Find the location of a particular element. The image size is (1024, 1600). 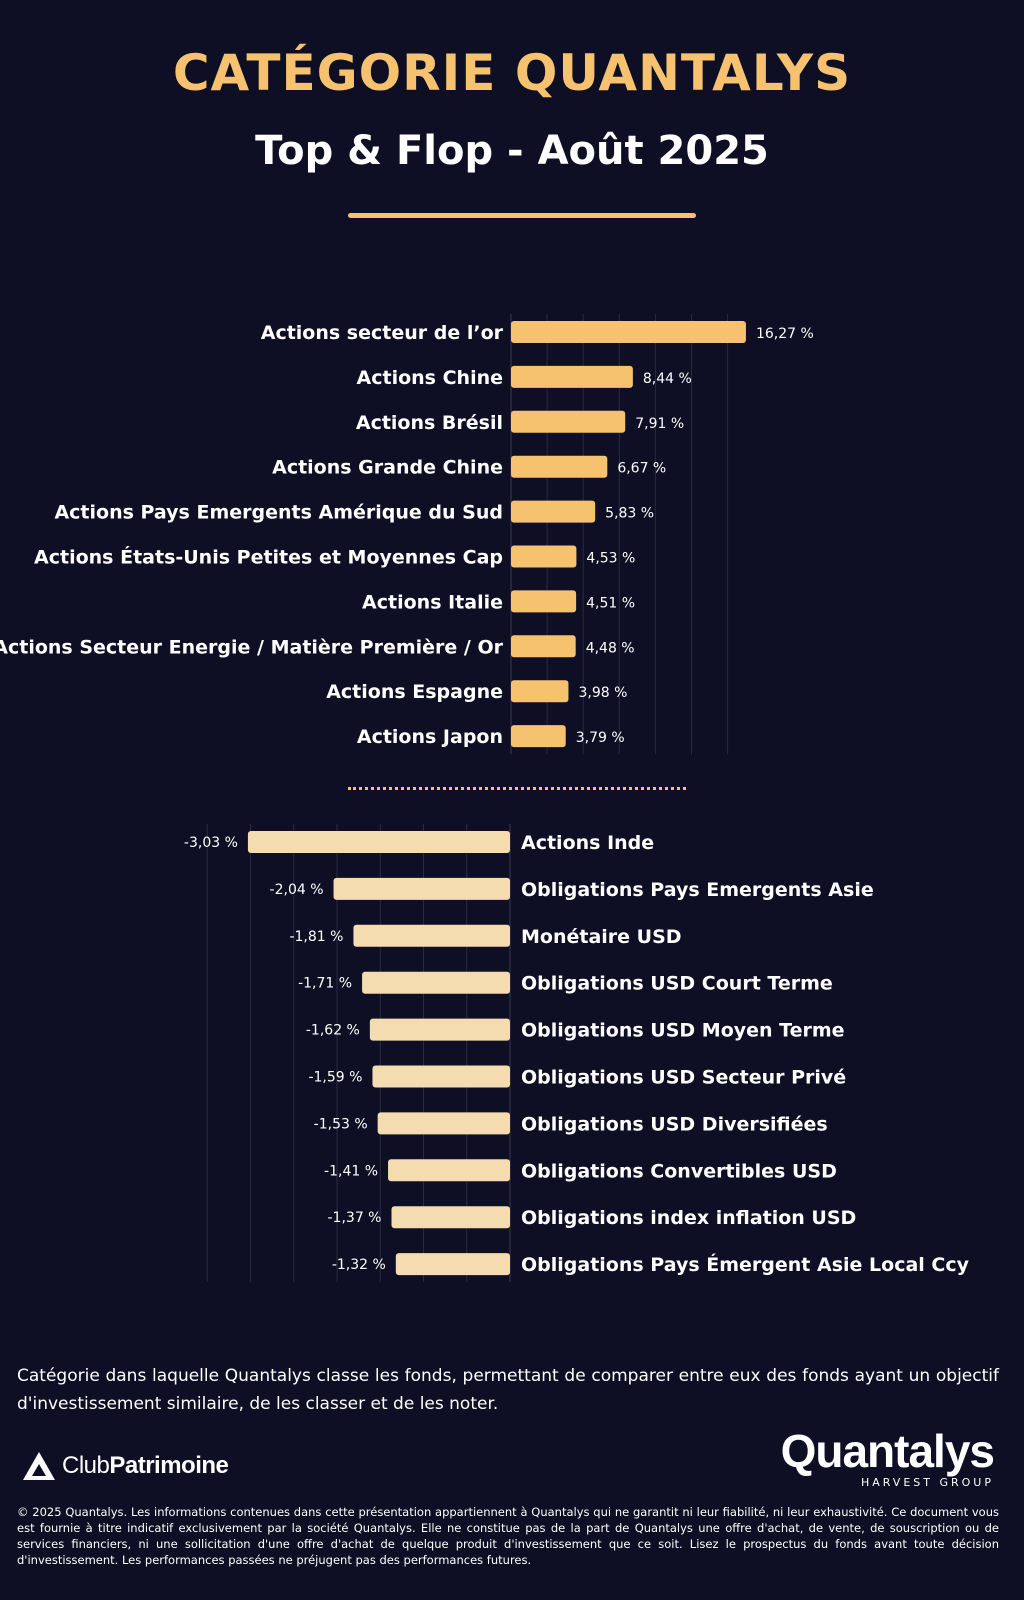

flop-gridlines is located at coordinates (337, 1053).